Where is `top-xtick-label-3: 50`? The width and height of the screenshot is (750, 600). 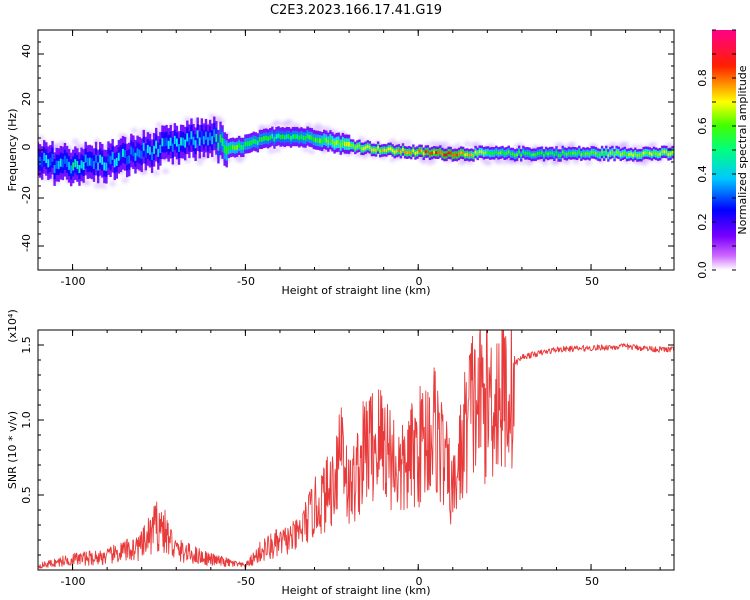 top-xtick-label-3: 50 is located at coordinates (592, 281).